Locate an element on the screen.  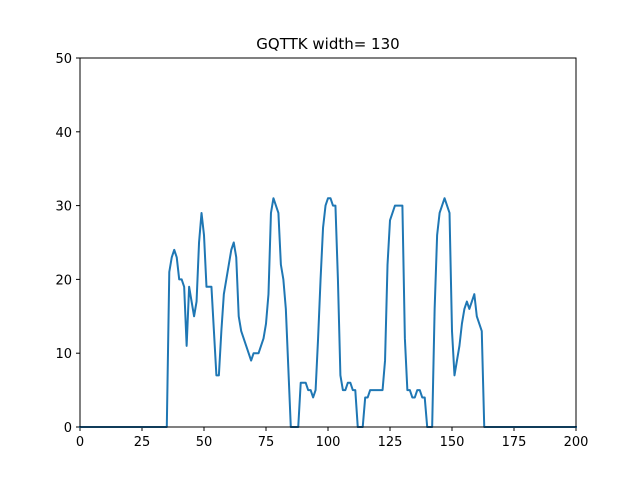
x-tick-label: 50 is located at coordinates (204, 442).